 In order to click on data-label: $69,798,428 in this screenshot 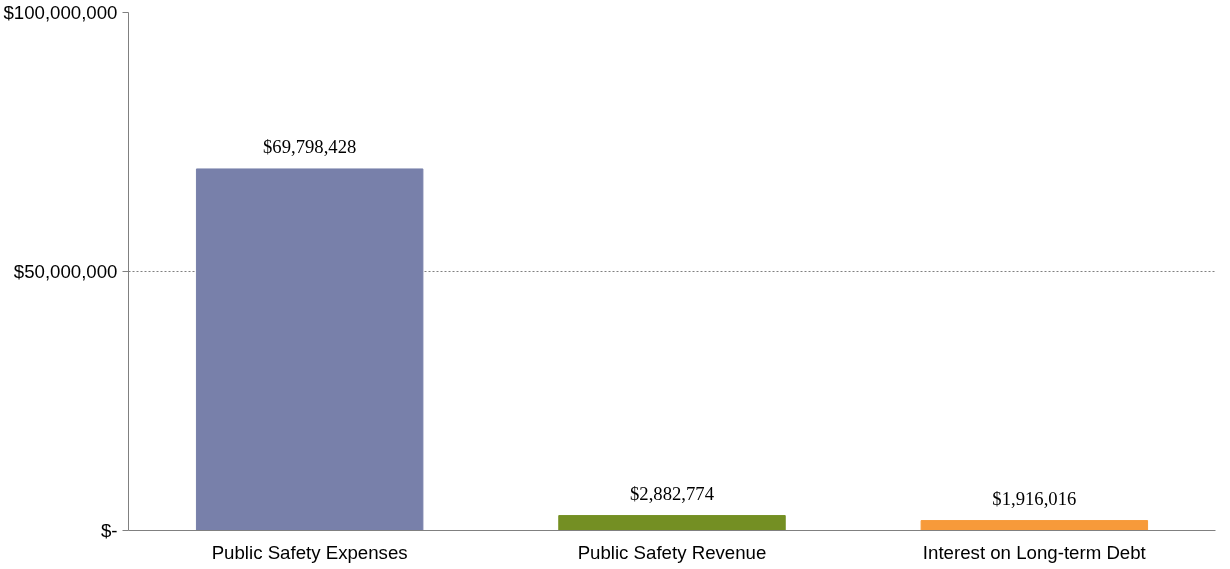, I will do `click(310, 146)`.